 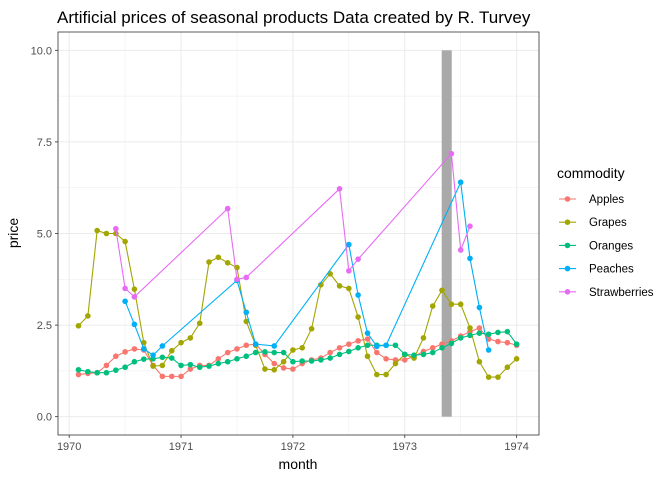 I want to click on legend-label-grapes: Grapes, so click(x=608, y=223).